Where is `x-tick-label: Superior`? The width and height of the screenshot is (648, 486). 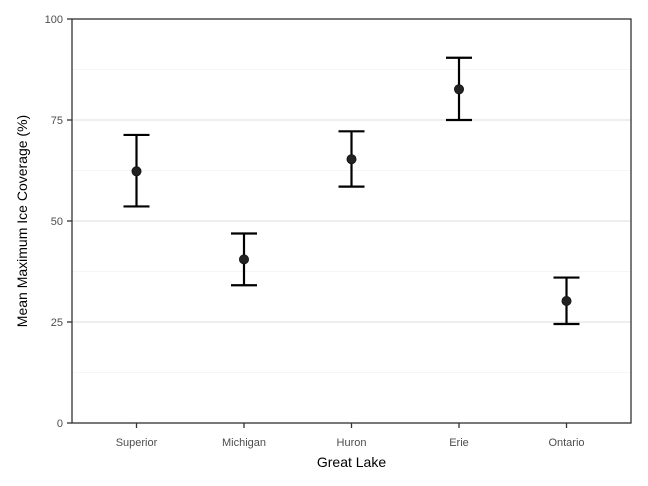 x-tick-label: Superior is located at coordinates (137, 443).